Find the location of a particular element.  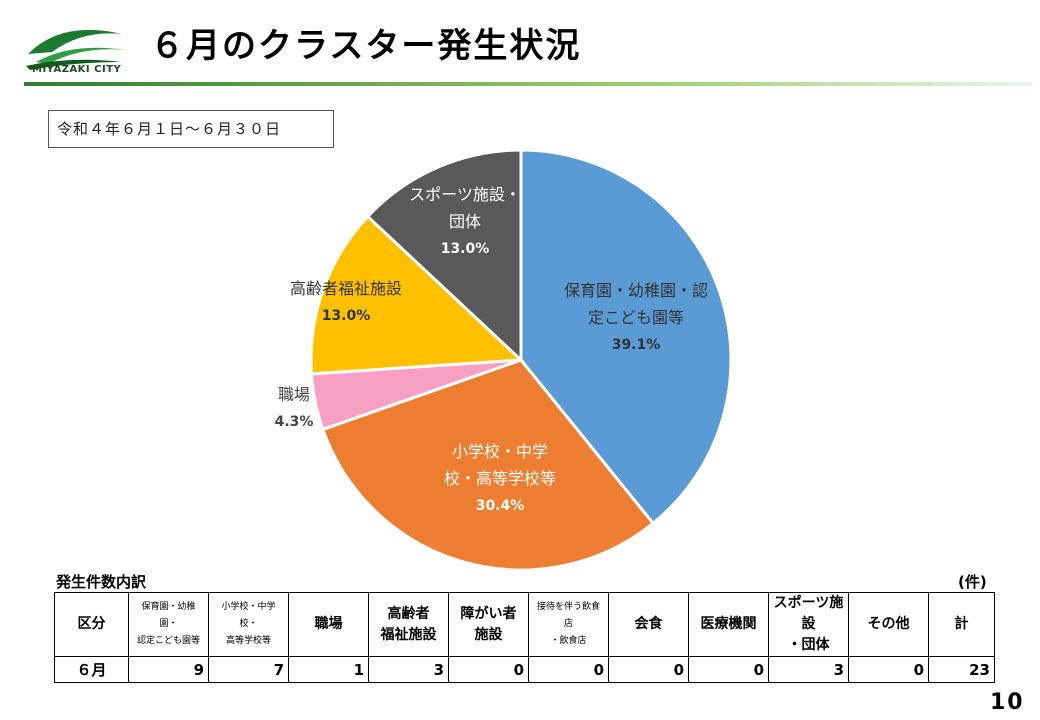

table-header-cell: 障がい者 施設 is located at coordinates (488, 624).